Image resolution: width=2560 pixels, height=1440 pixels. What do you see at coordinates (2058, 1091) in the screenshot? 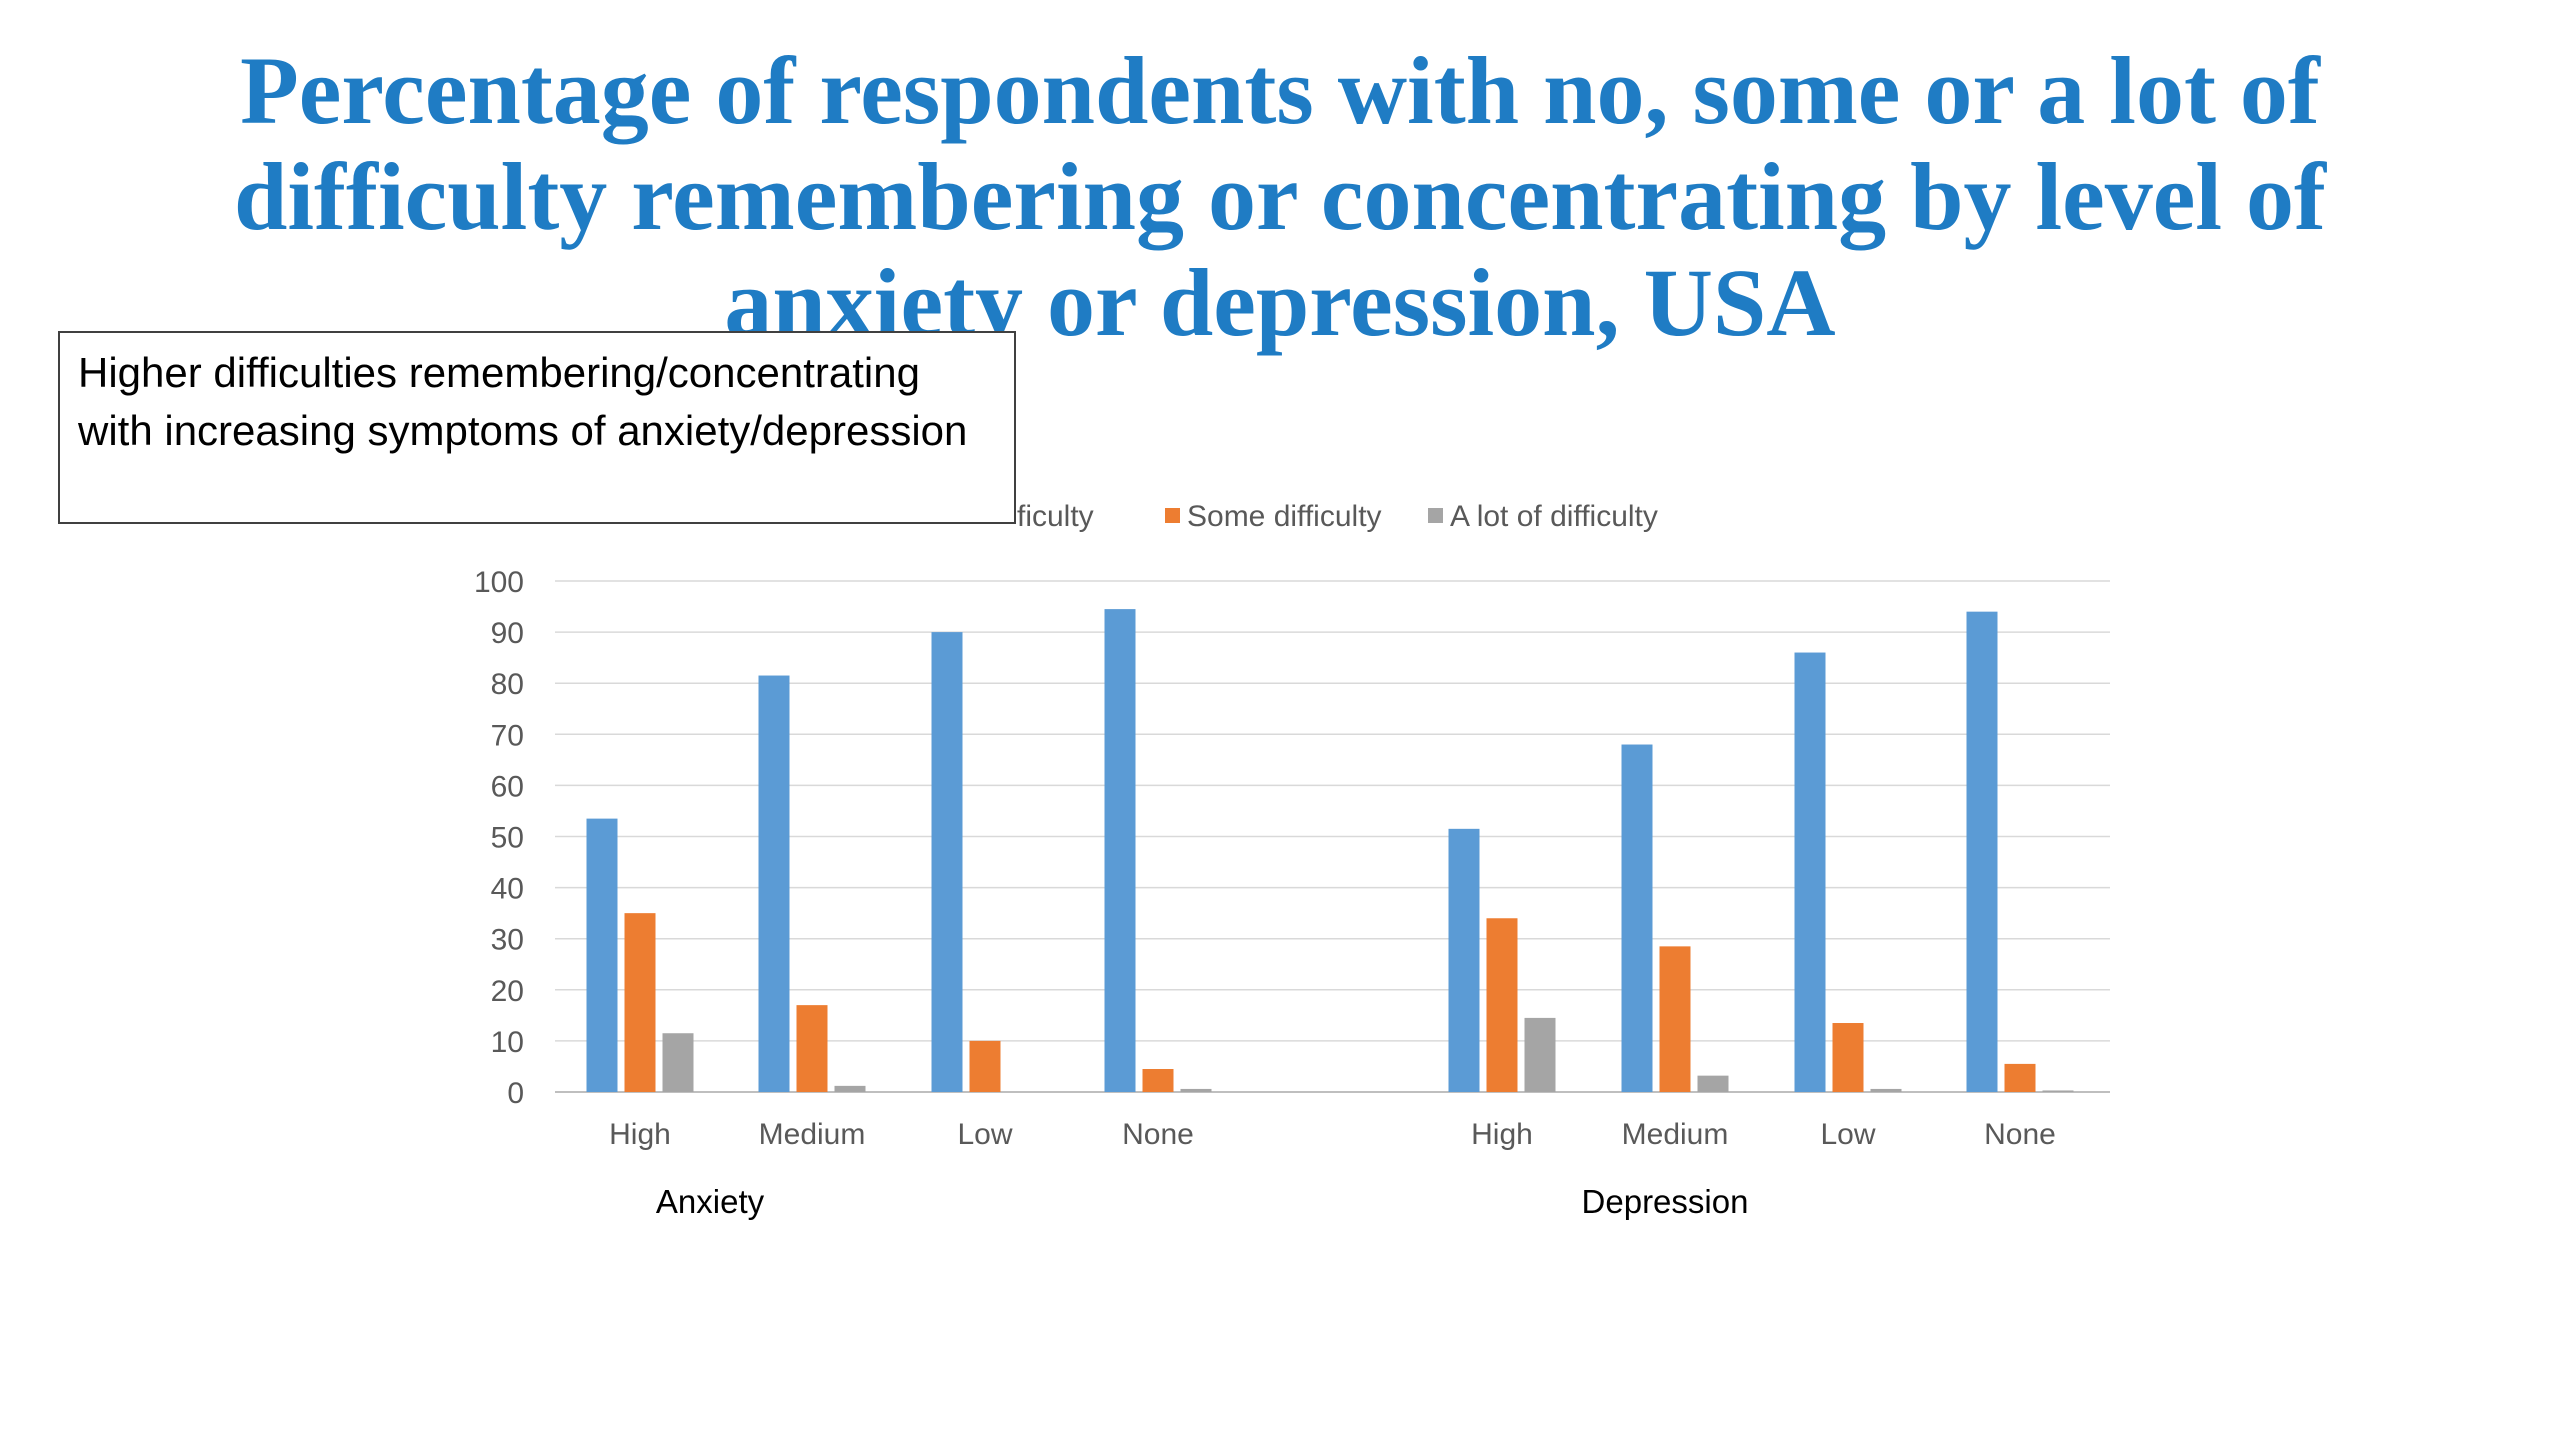
I see `bar-depression-none-a-lot-of-difficulty` at bounding box center [2058, 1091].